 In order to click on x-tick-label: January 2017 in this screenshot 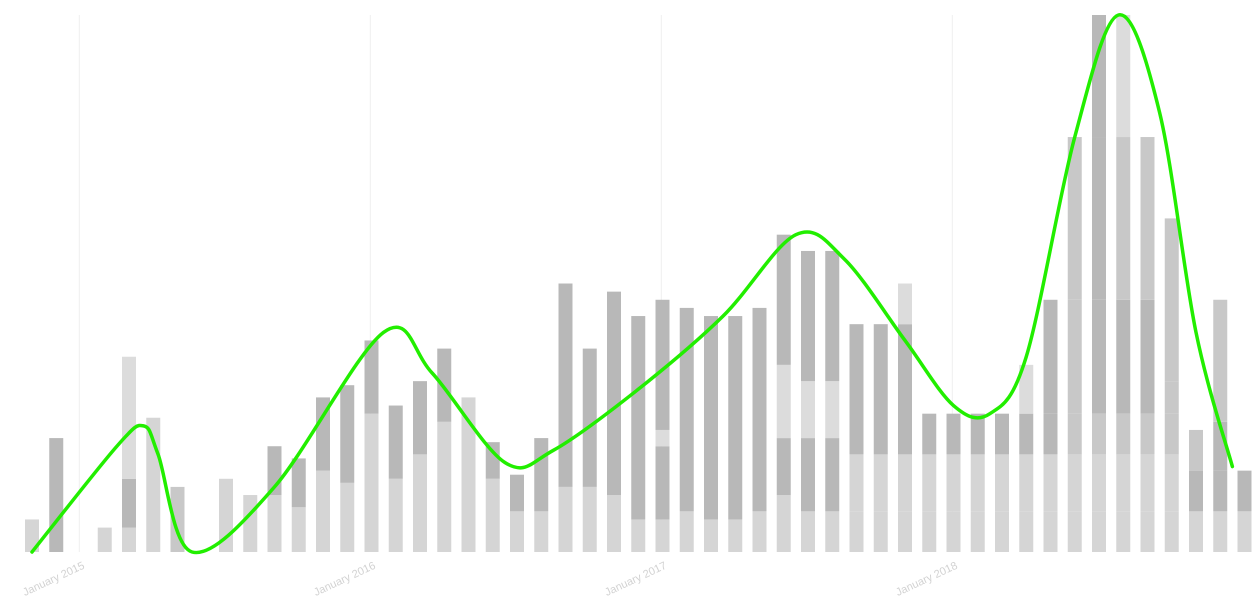, I will do `click(635, 579)`.